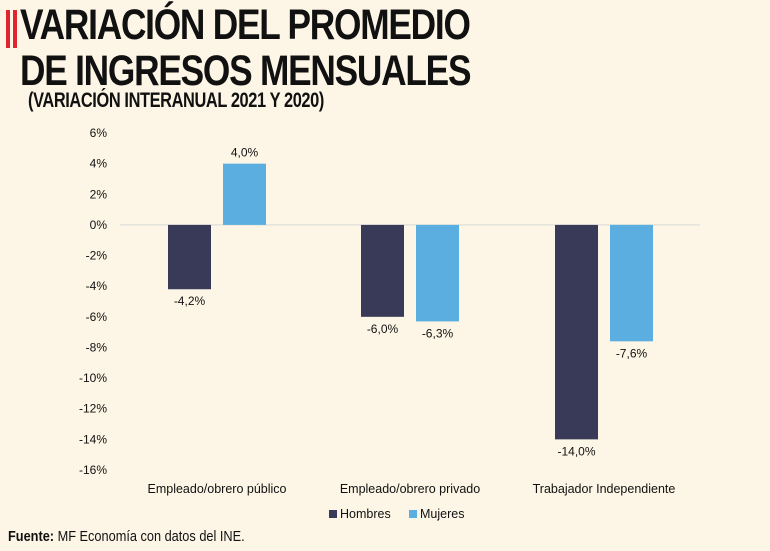 This screenshot has width=770, height=551. I want to click on data-label: -7,6%, so click(632, 353).